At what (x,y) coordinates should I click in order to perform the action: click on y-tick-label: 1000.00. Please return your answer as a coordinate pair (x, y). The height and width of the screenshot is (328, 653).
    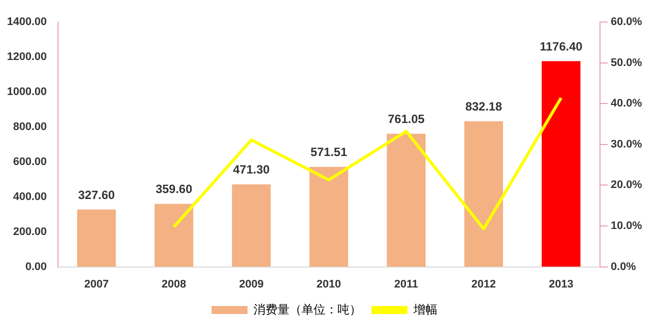
    Looking at the image, I should click on (26, 92).